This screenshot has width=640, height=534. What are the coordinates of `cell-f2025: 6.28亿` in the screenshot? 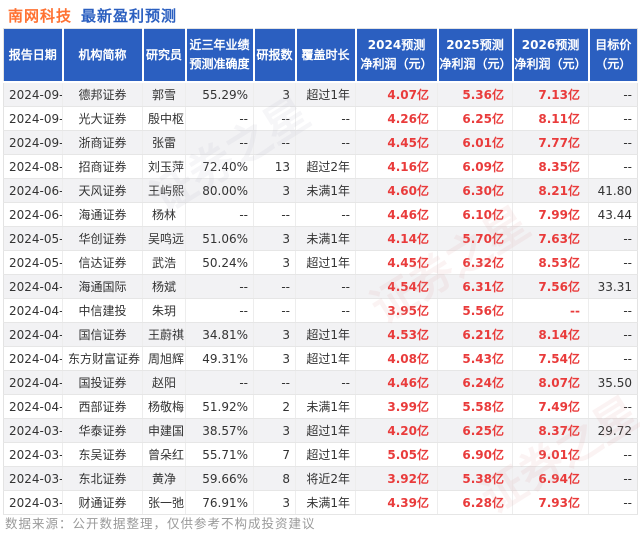 It's located at (475, 502).